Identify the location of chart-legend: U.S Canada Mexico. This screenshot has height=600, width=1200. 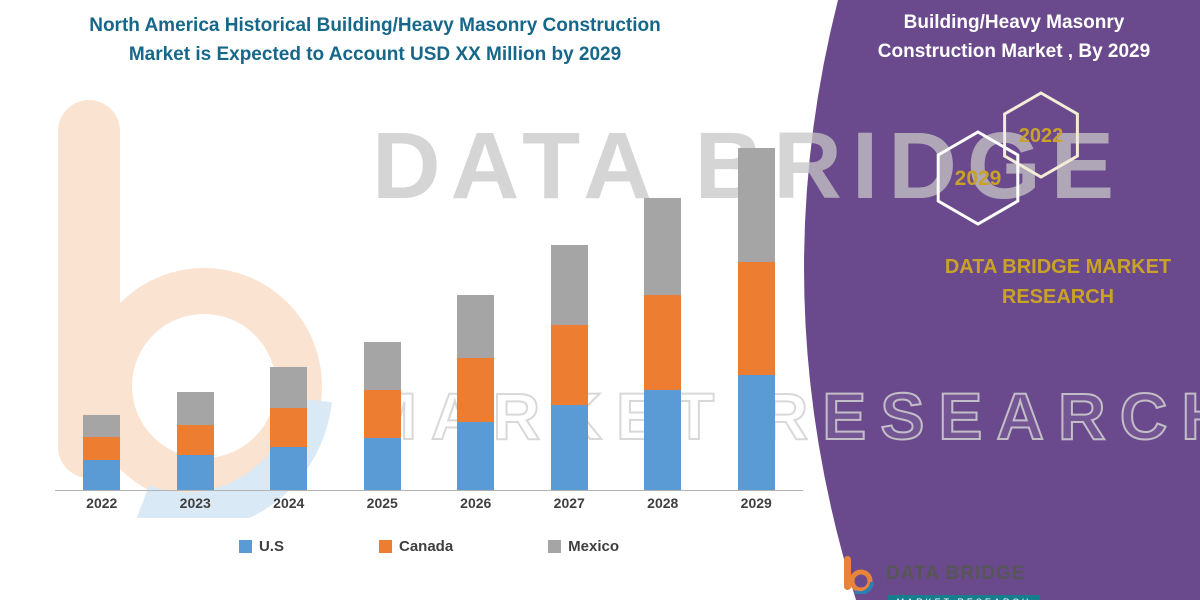
(429, 546).